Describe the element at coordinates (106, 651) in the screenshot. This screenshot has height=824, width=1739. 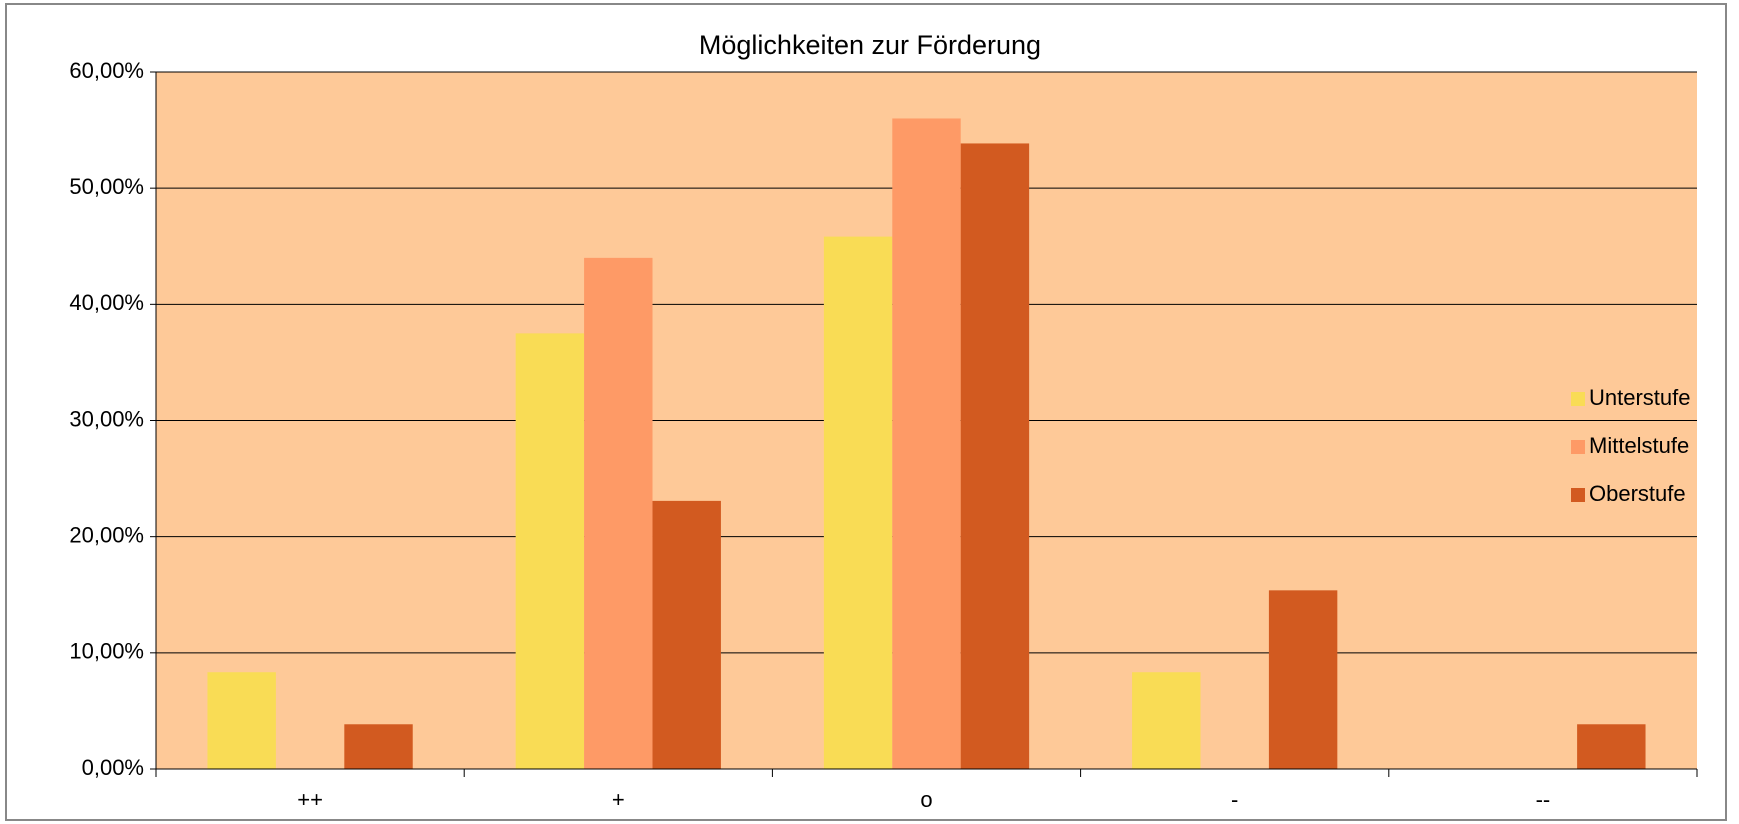
I see `y-tick-label: 10,00%` at that location.